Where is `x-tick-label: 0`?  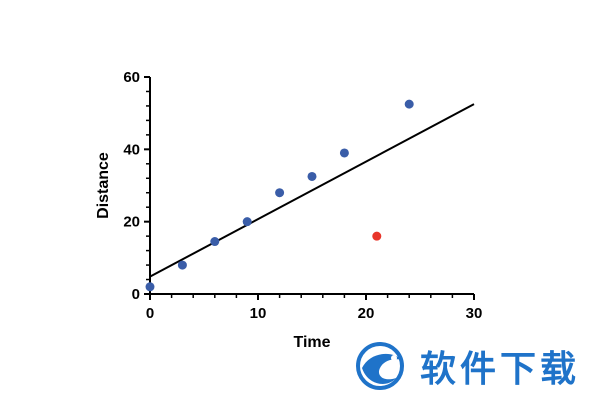
x-tick-label: 0 is located at coordinates (150, 313).